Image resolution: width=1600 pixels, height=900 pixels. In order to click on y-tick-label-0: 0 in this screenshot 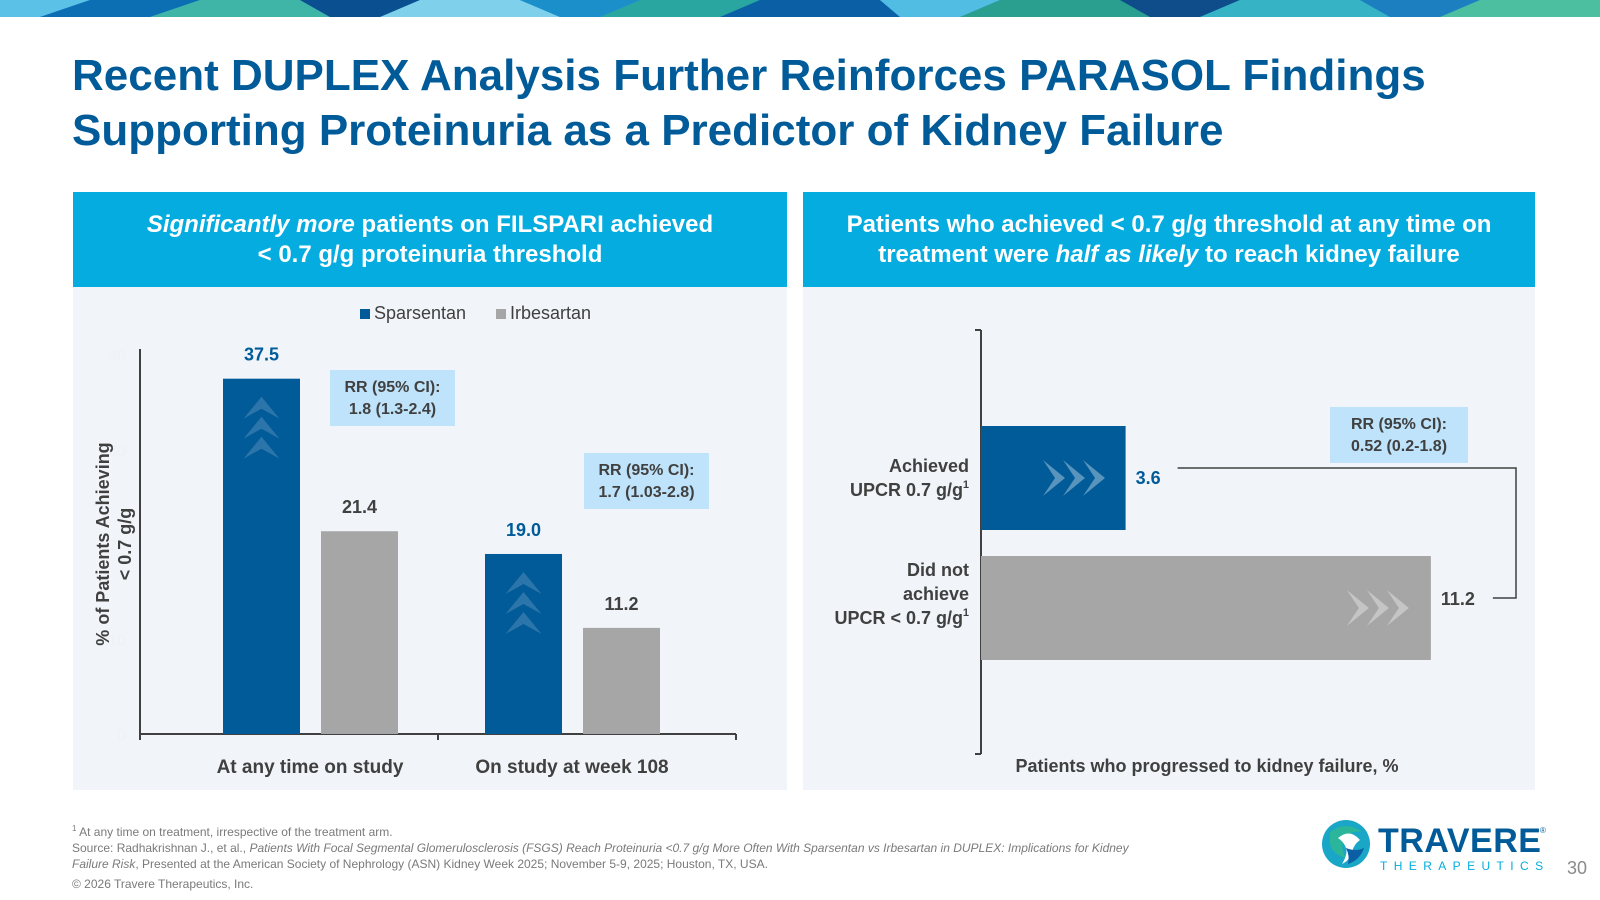, I will do `click(121, 735)`.